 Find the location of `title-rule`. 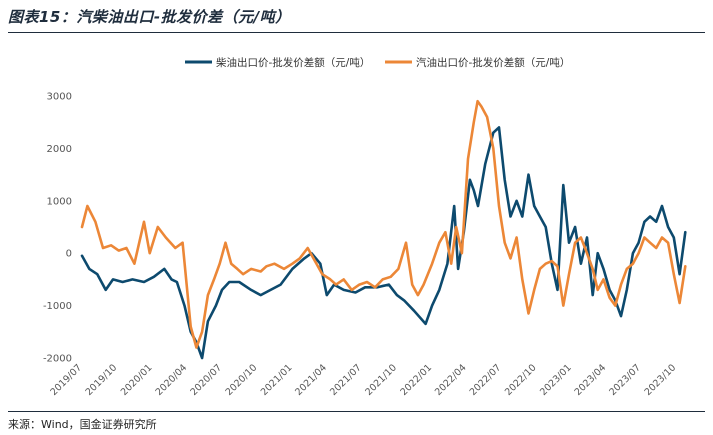

title-rule is located at coordinates (356, 32).